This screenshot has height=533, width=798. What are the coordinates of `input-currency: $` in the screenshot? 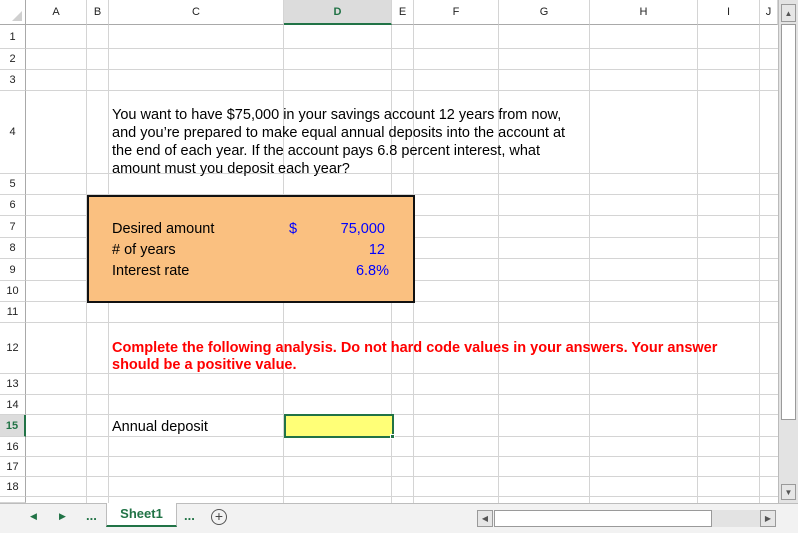 It's located at (293, 229).